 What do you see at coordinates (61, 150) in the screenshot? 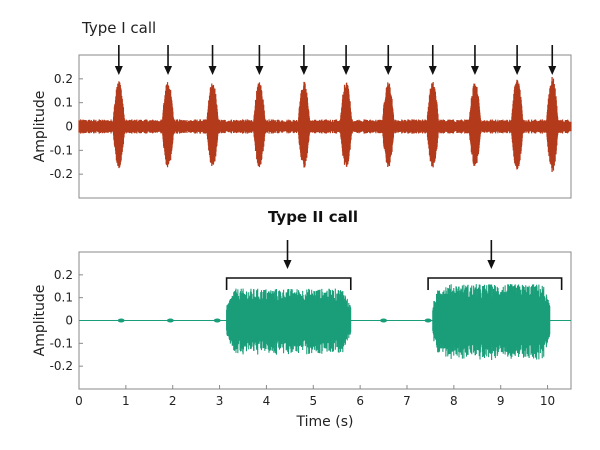
I see `type-one-ytick-label: -0.1` at bounding box center [61, 150].